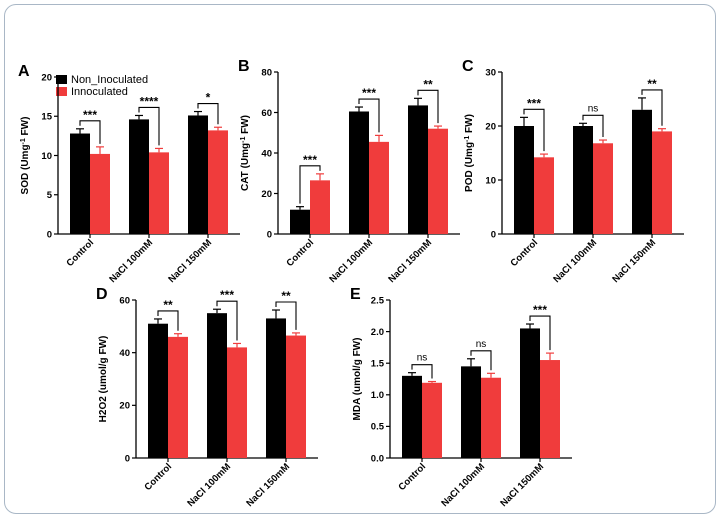  I want to click on y-tick-label: 60, so click(124, 300).